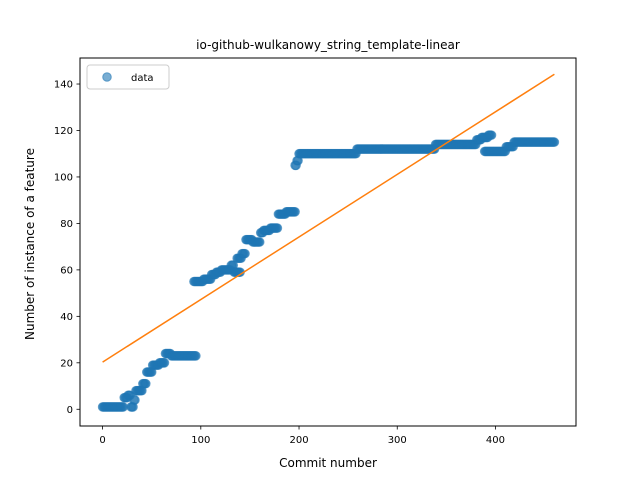 The width and height of the screenshot is (640, 480). I want to click on y-tick-label: 100, so click(63, 177).